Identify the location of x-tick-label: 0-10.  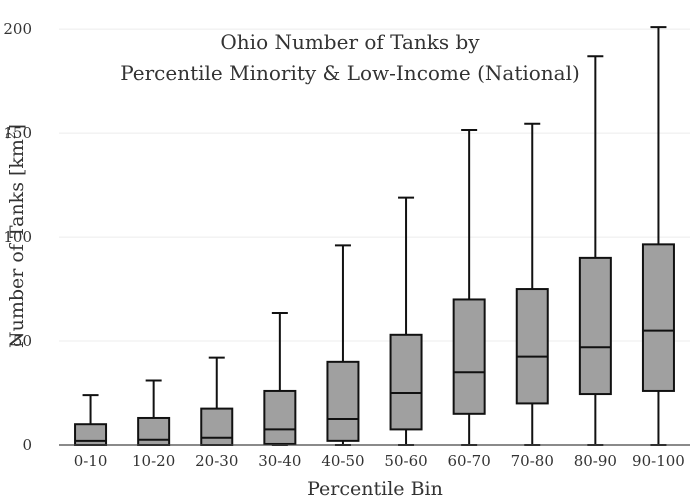
(91, 461).